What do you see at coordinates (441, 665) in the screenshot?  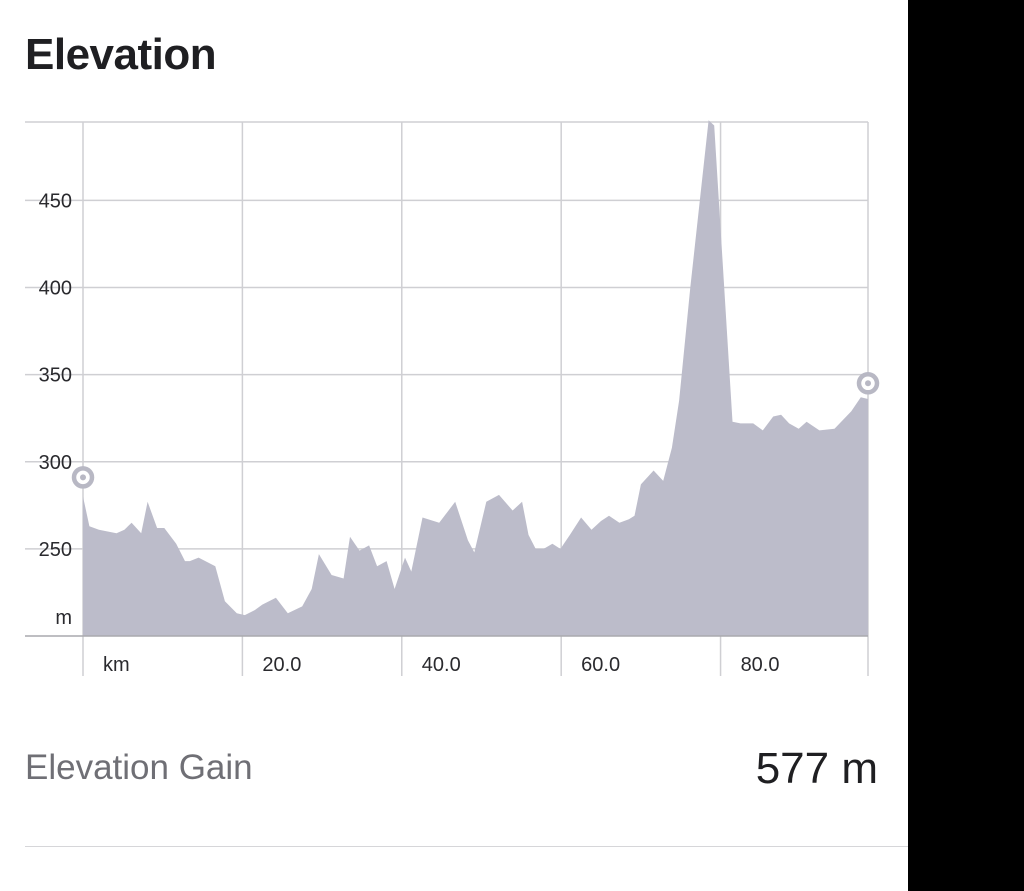 I see `x-tick-label: 40.0` at bounding box center [441, 665].